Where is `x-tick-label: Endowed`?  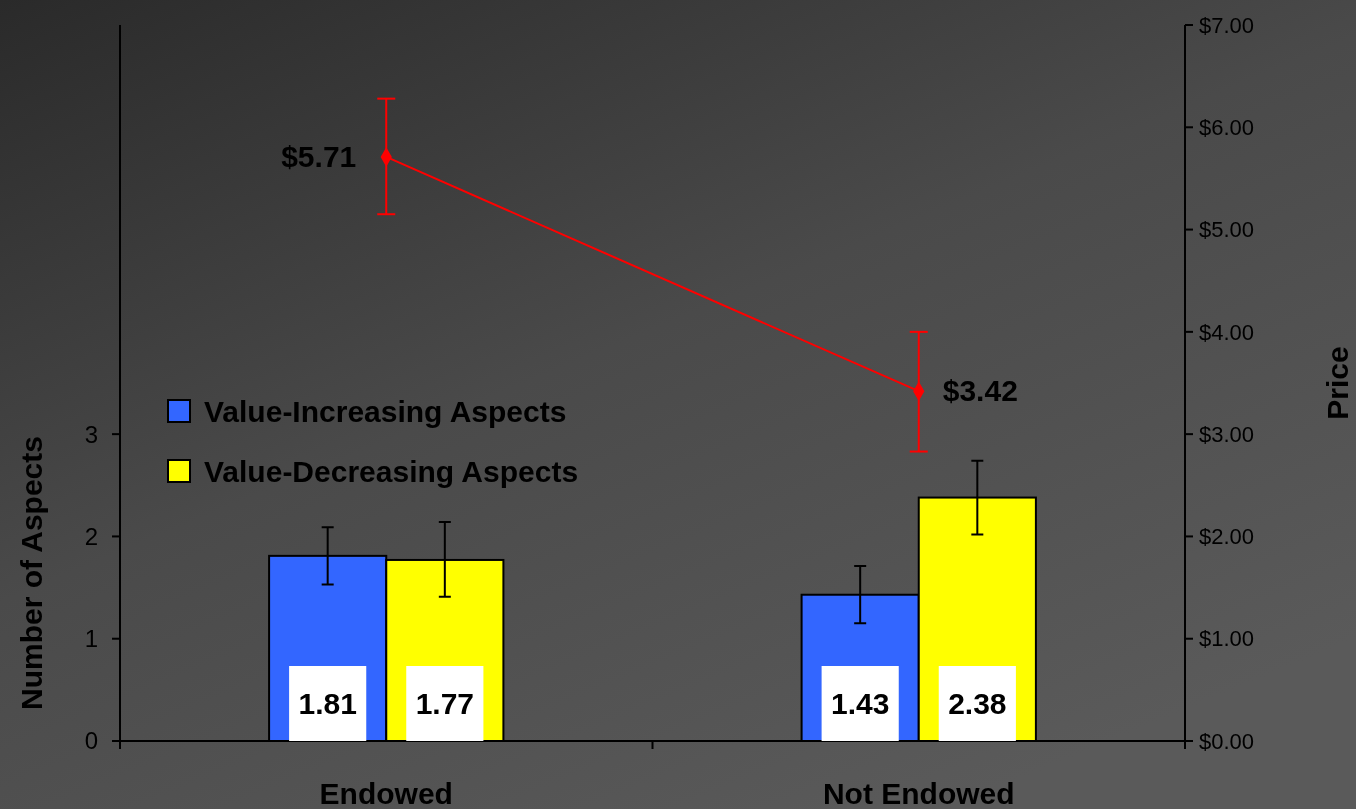 x-tick-label: Endowed is located at coordinates (386, 793).